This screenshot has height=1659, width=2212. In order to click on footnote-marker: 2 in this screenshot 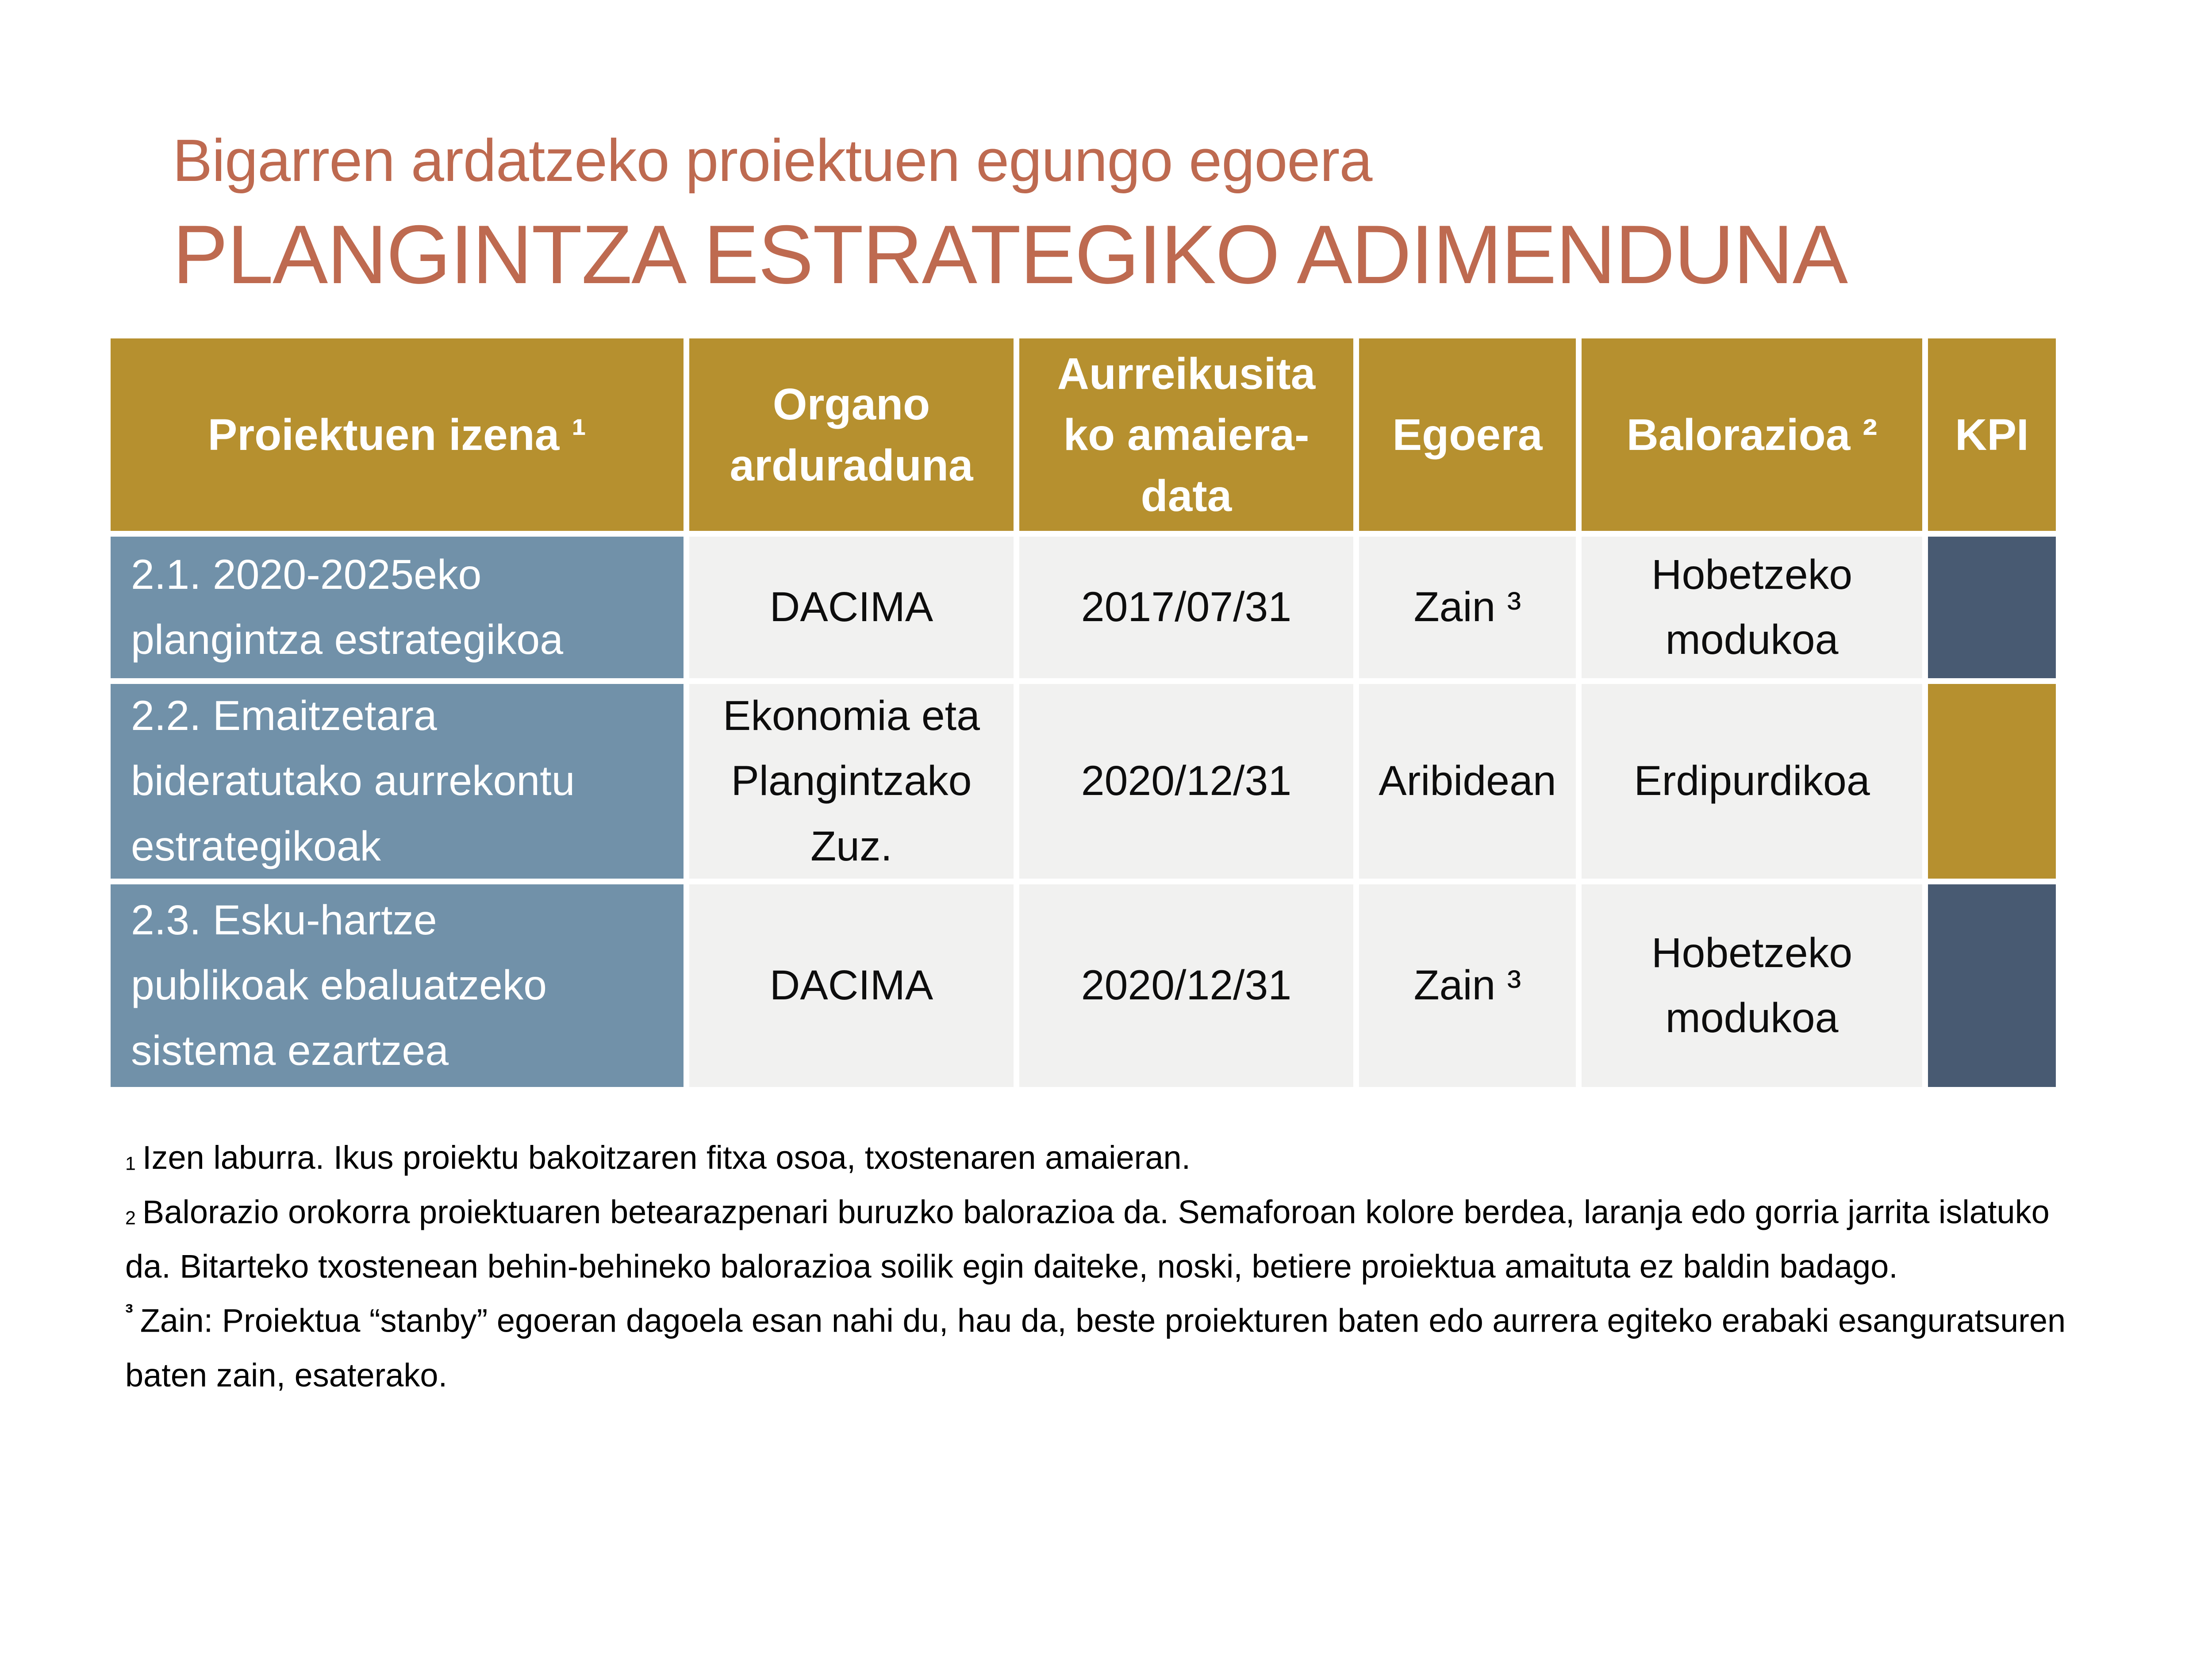, I will do `click(131, 1218)`.